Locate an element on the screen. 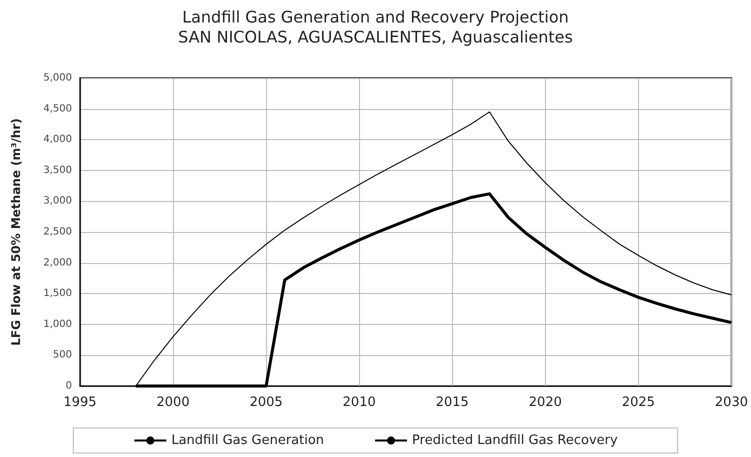 The image size is (751, 457). y-axis-title: LFG Flow at 50% Methane (m³/hr) is located at coordinates (16, 232).